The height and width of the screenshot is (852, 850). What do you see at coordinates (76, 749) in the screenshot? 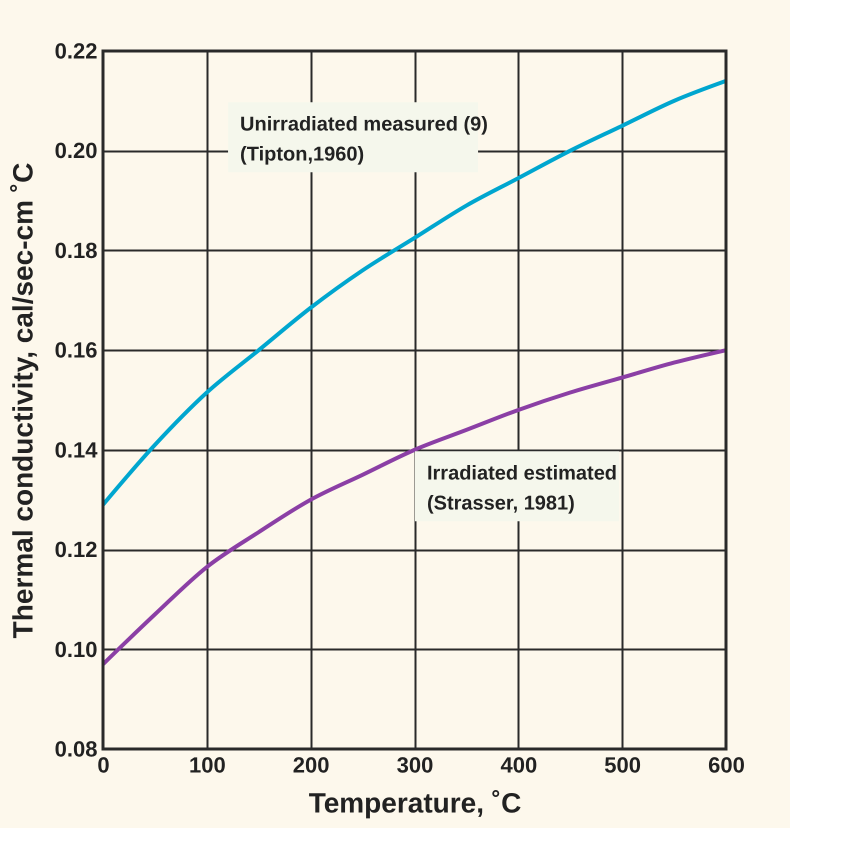
I see `y-tick-label: 0.08` at bounding box center [76, 749].